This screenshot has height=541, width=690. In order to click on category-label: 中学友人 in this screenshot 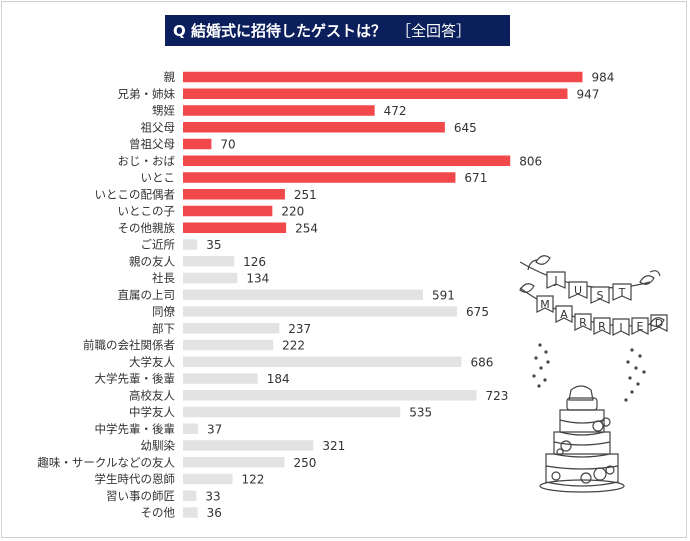, I will do `click(152, 412)`.